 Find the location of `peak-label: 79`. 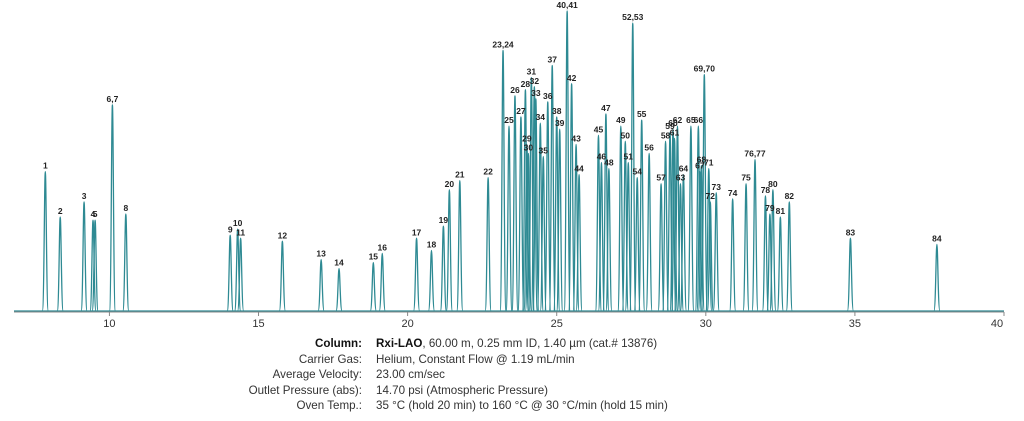

peak-label: 79 is located at coordinates (770, 208).